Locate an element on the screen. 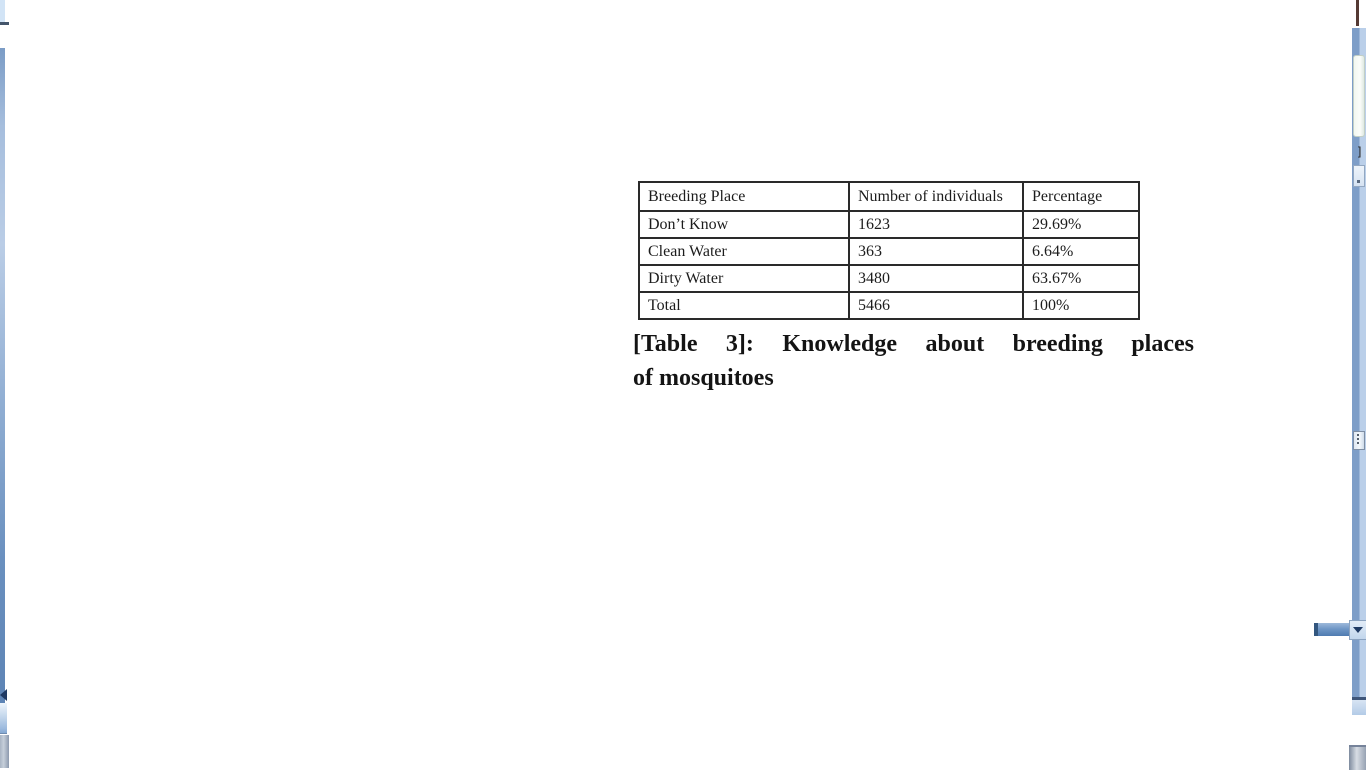  scroll-down-button is located at coordinates (1357, 630).